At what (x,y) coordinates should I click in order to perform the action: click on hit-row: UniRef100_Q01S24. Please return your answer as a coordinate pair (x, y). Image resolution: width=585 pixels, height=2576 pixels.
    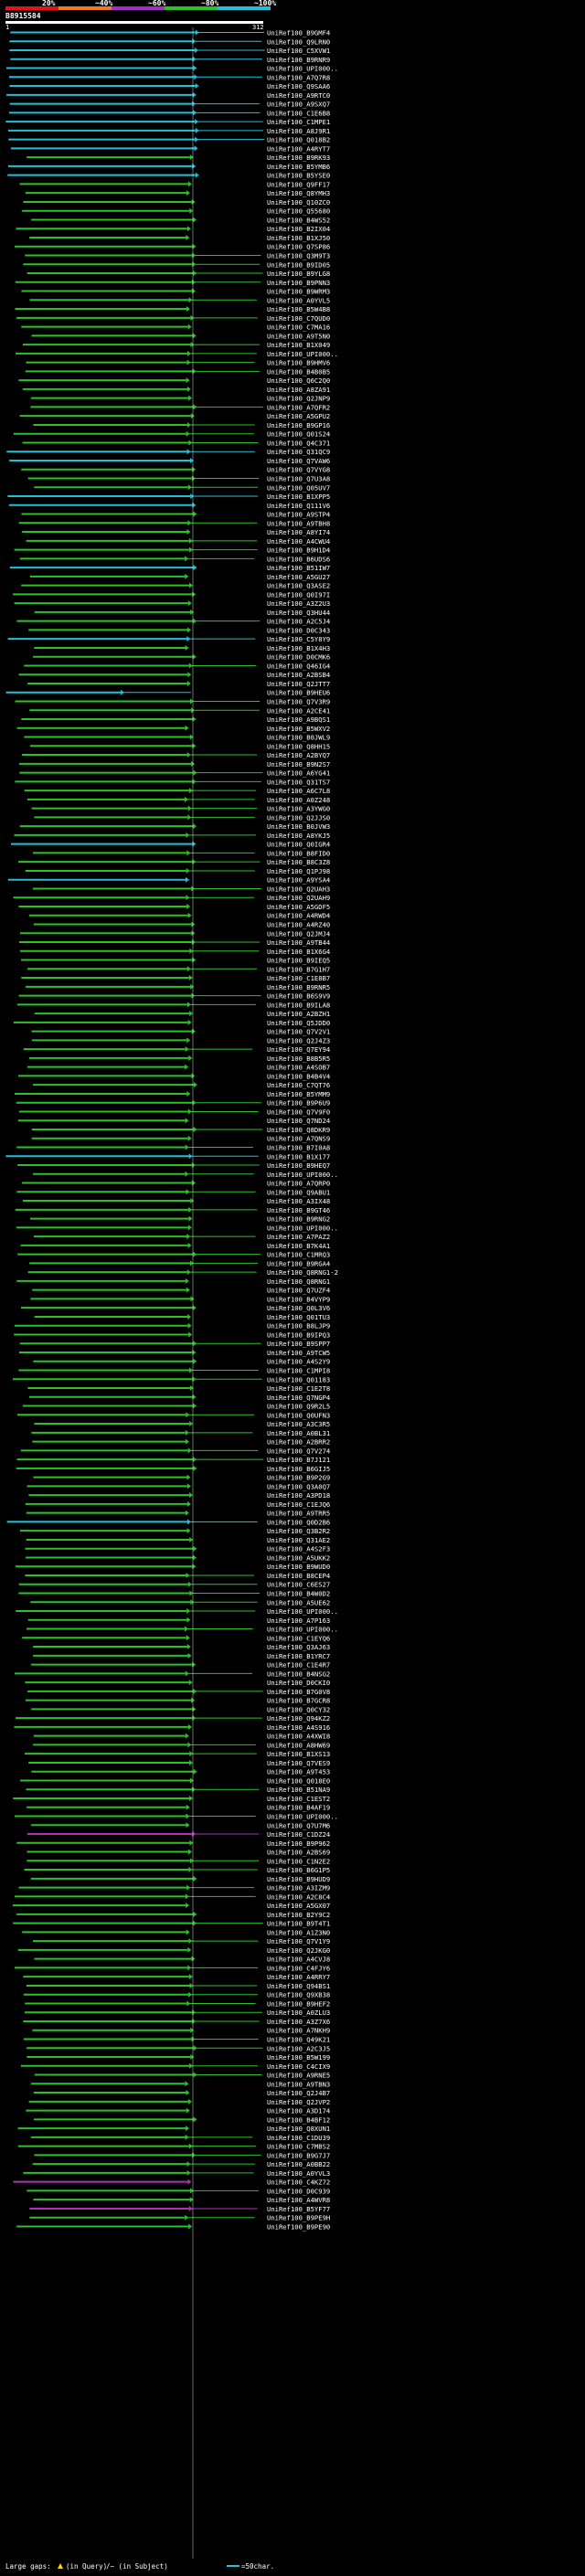
    Looking at the image, I should click on (171, 434).